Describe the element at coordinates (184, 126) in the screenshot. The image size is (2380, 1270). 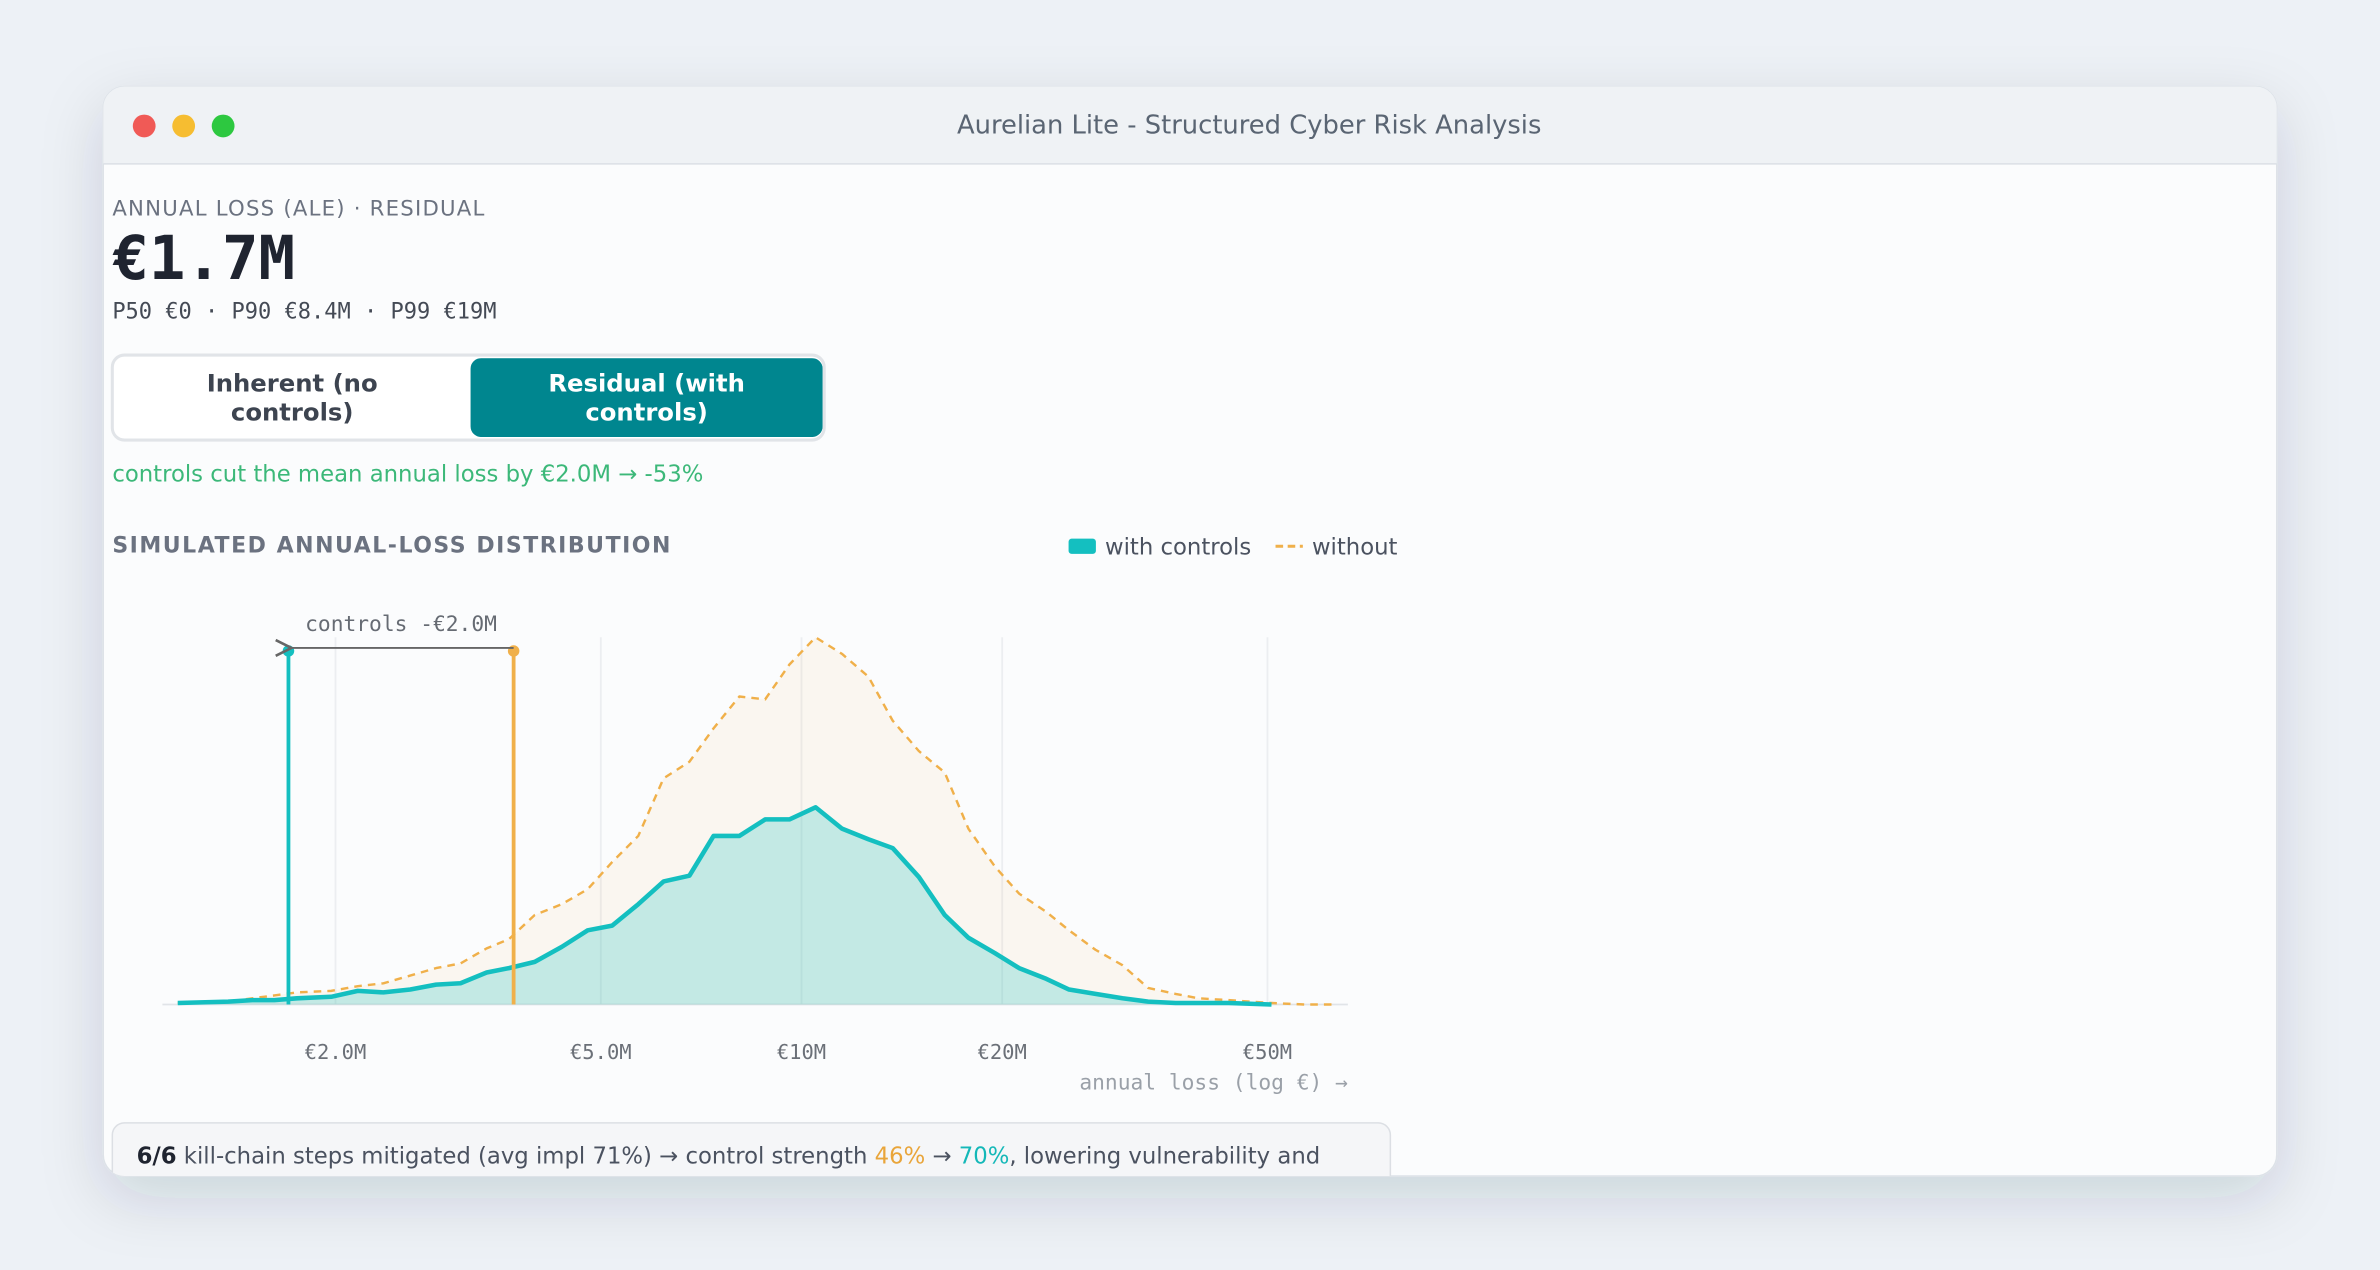
I see `minimize-button` at that location.